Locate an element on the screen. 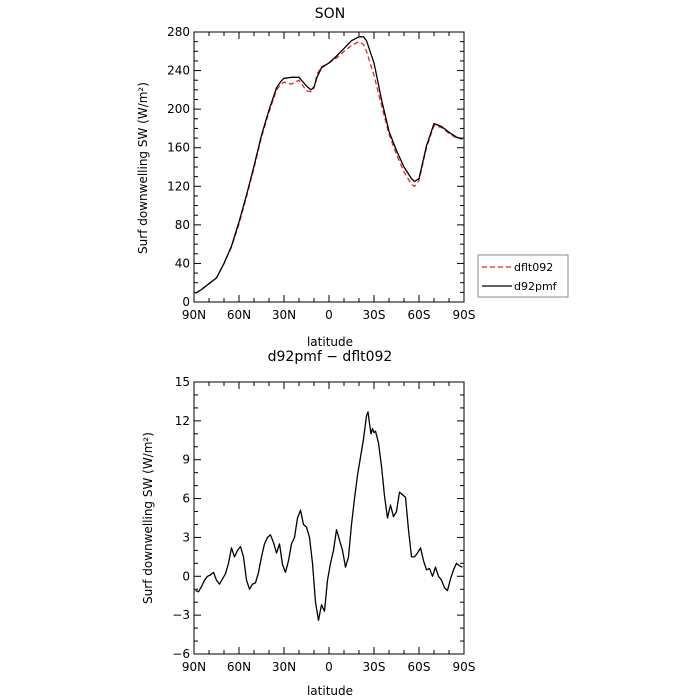 This screenshot has height=700, width=700. top-series-line-dflt092 is located at coordinates (329, 167).